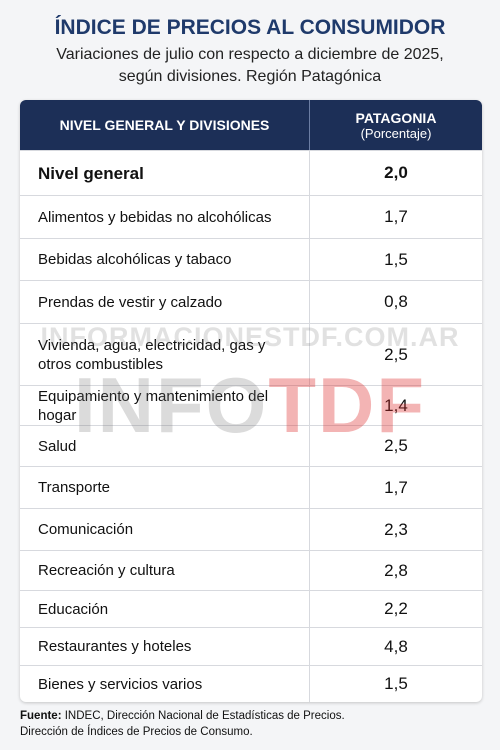  What do you see at coordinates (250, 76) in the screenshot?
I see `subtitle-line: según divisiones. Región Patagónica` at bounding box center [250, 76].